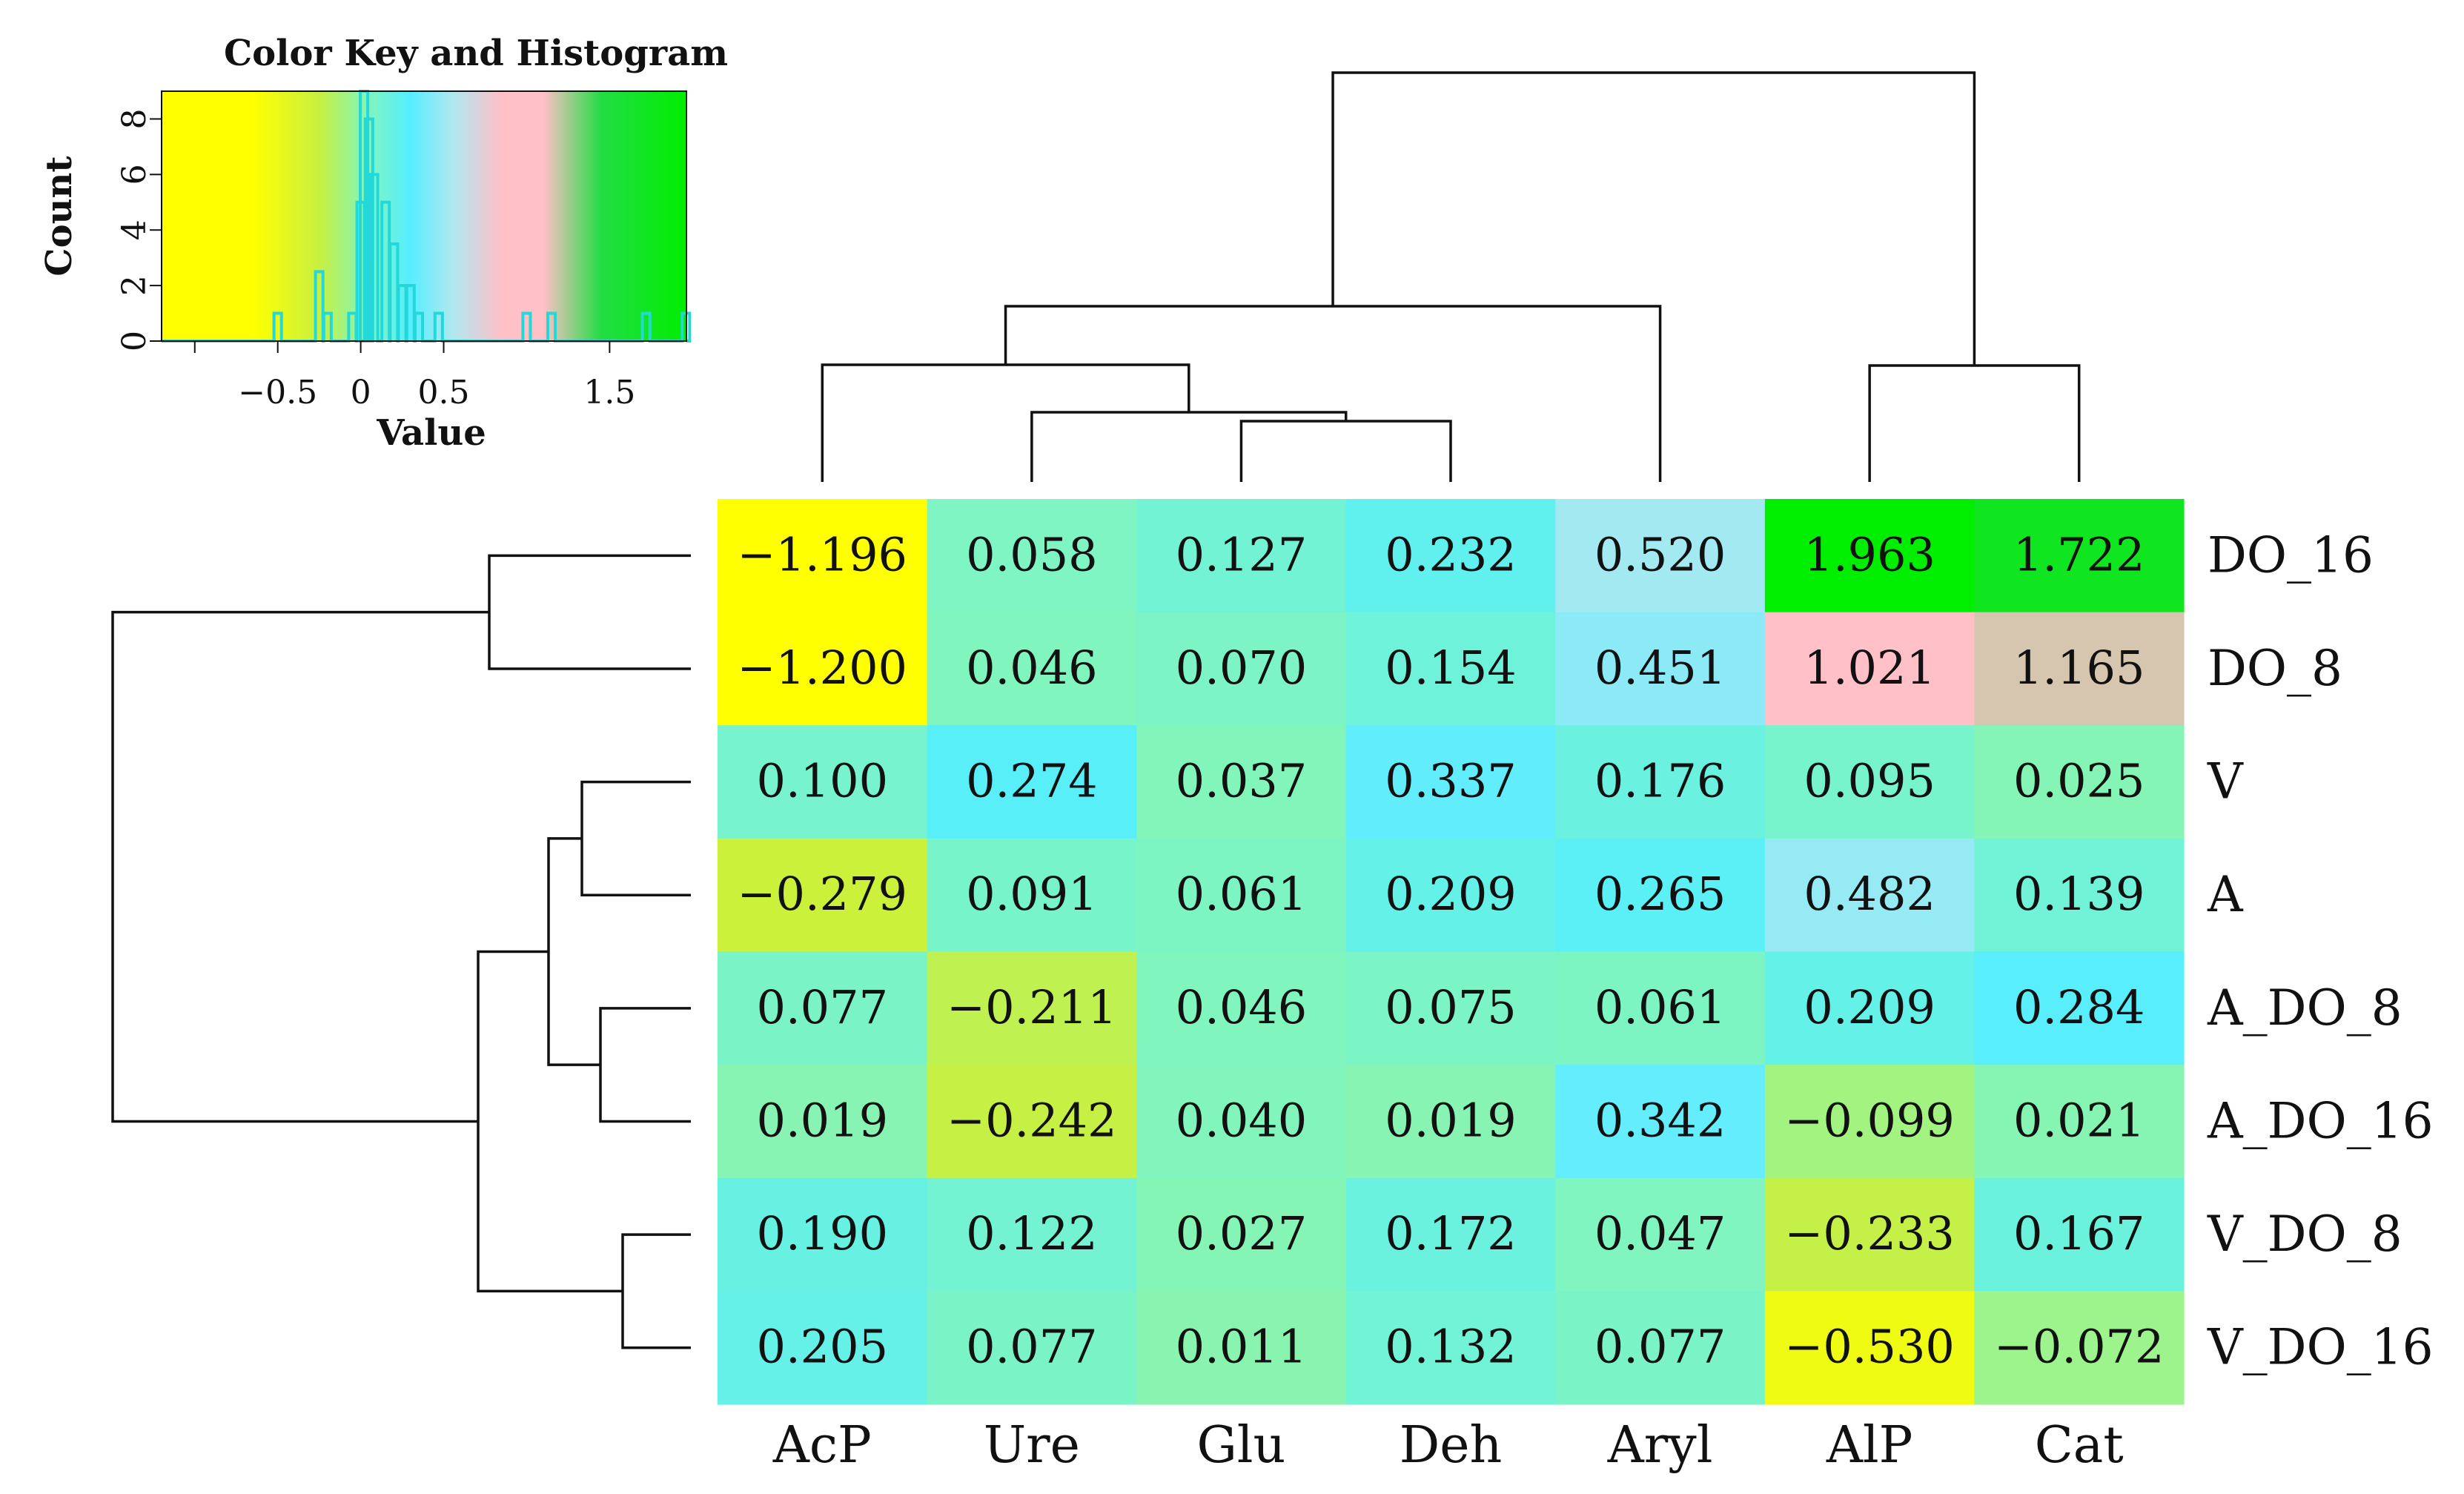 The height and width of the screenshot is (1494, 2464). Describe the element at coordinates (2320, 1347) in the screenshot. I see `row-label: V_DO_16` at that location.